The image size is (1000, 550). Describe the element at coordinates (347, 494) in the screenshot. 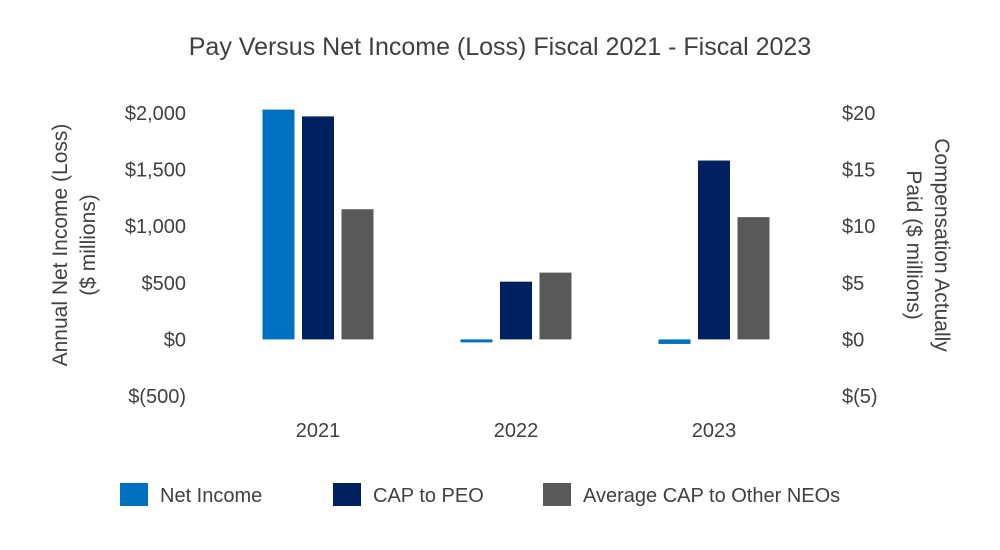

I see `legend-swatch-cap-to-peo` at that location.